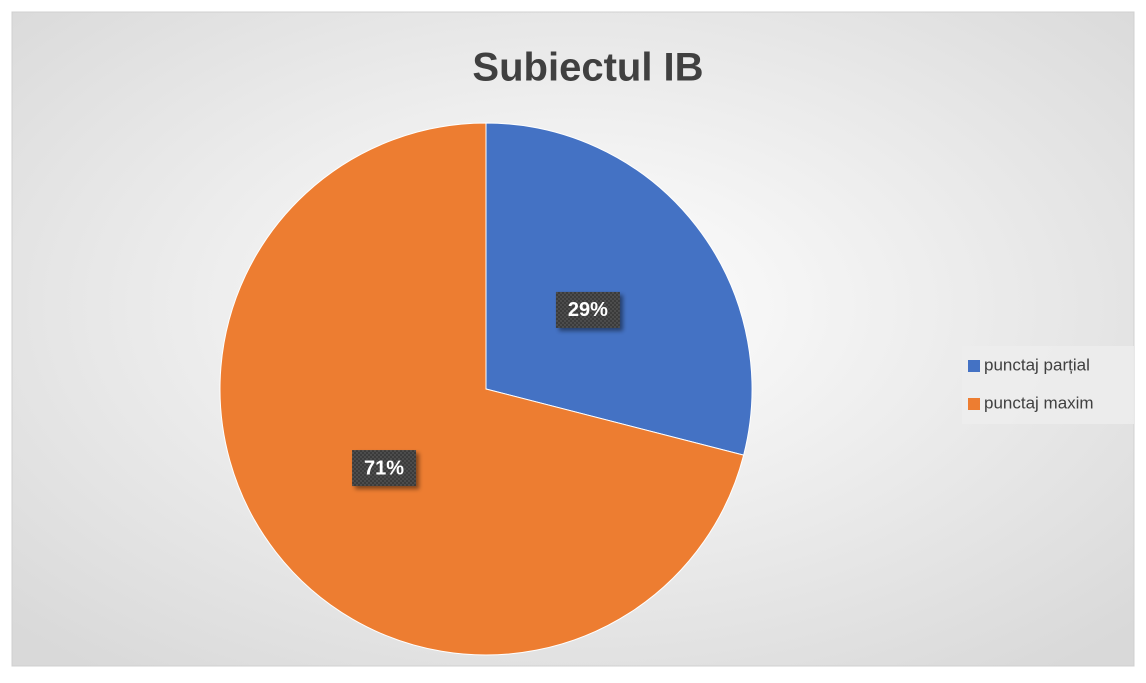  I want to click on legend-box, so click(1048, 385).